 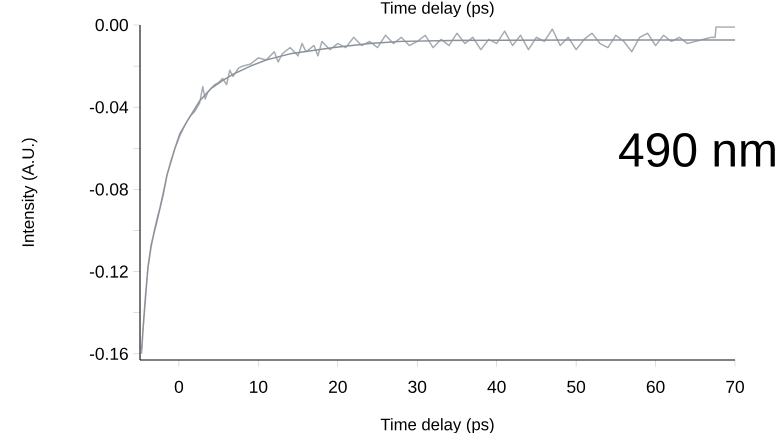 What do you see at coordinates (112, 25) in the screenshot?
I see `y-tick-label: 0.00` at bounding box center [112, 25].